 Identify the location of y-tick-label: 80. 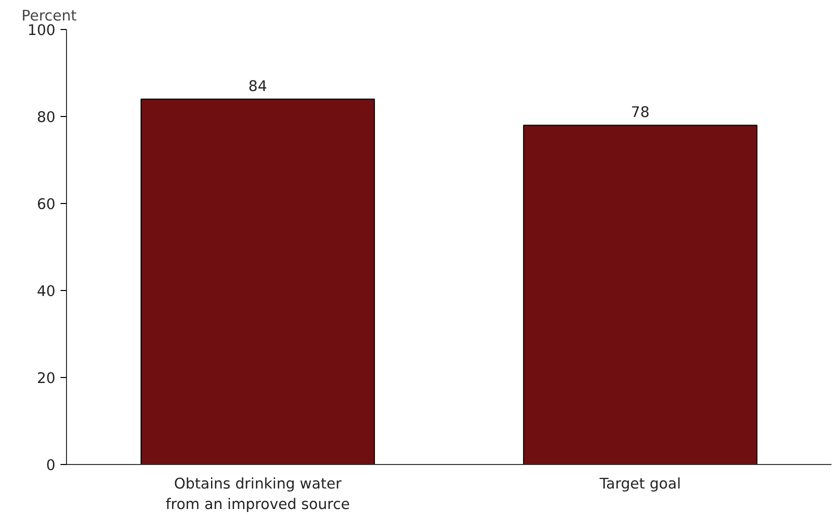
(46, 117).